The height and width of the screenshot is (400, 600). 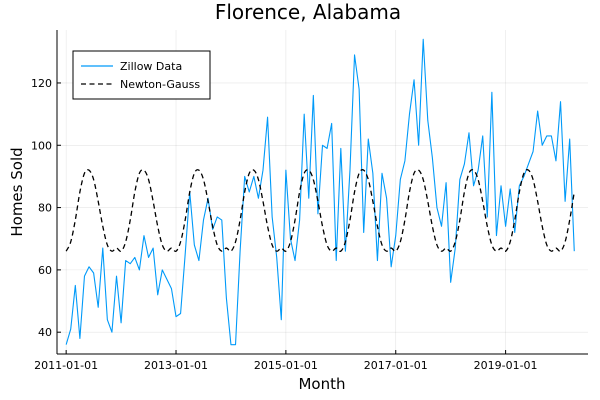 What do you see at coordinates (506, 365) in the screenshot?
I see `x-tick-label: 2019-01-01` at bounding box center [506, 365].